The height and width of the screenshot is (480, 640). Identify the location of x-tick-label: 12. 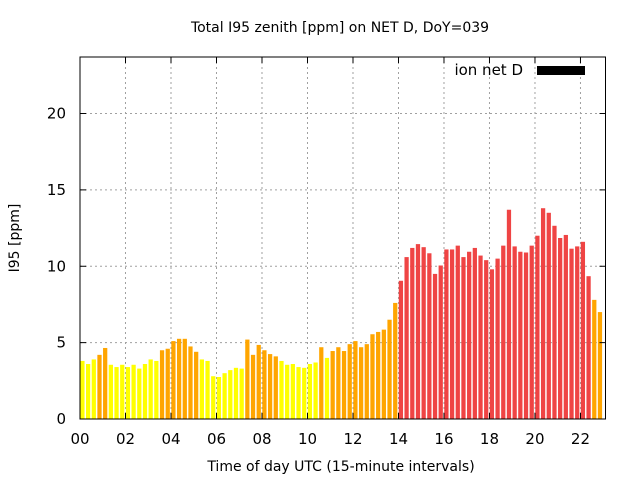
(352, 439).